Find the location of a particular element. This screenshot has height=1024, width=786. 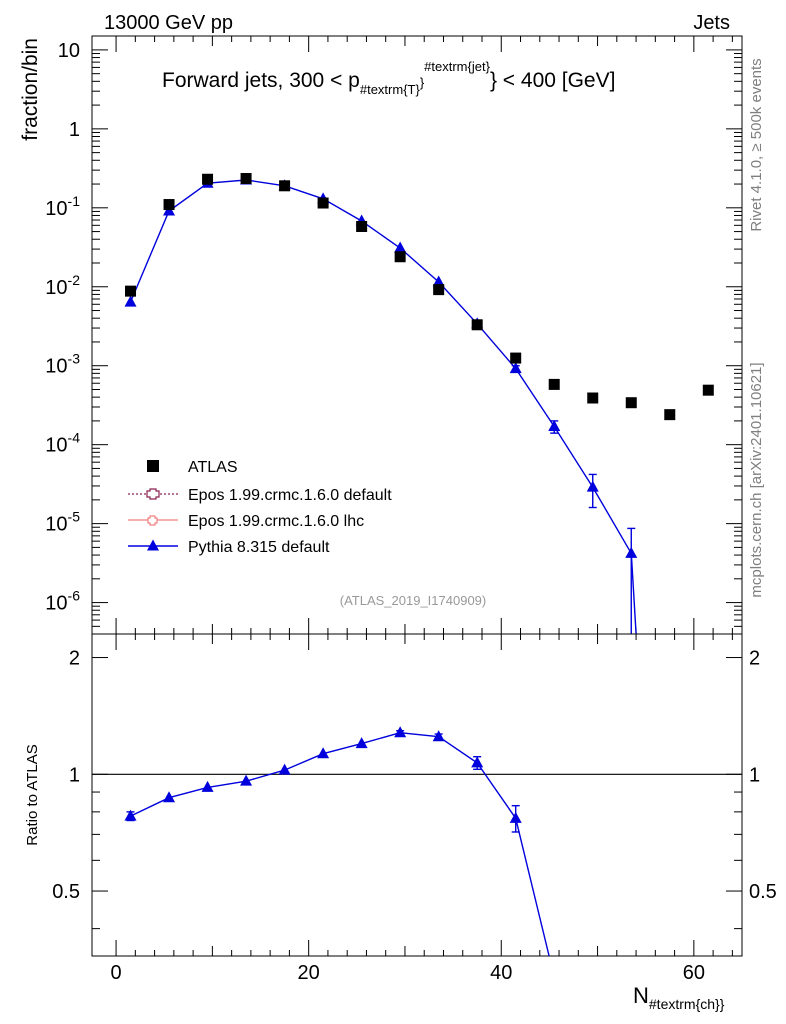

main-y-tick-label: 10 is located at coordinates (69, 51).